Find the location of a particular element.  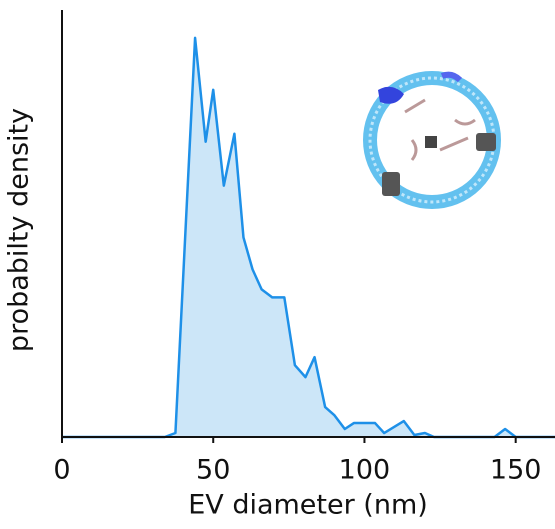

x-tick-label: 0 is located at coordinates (61, 470).